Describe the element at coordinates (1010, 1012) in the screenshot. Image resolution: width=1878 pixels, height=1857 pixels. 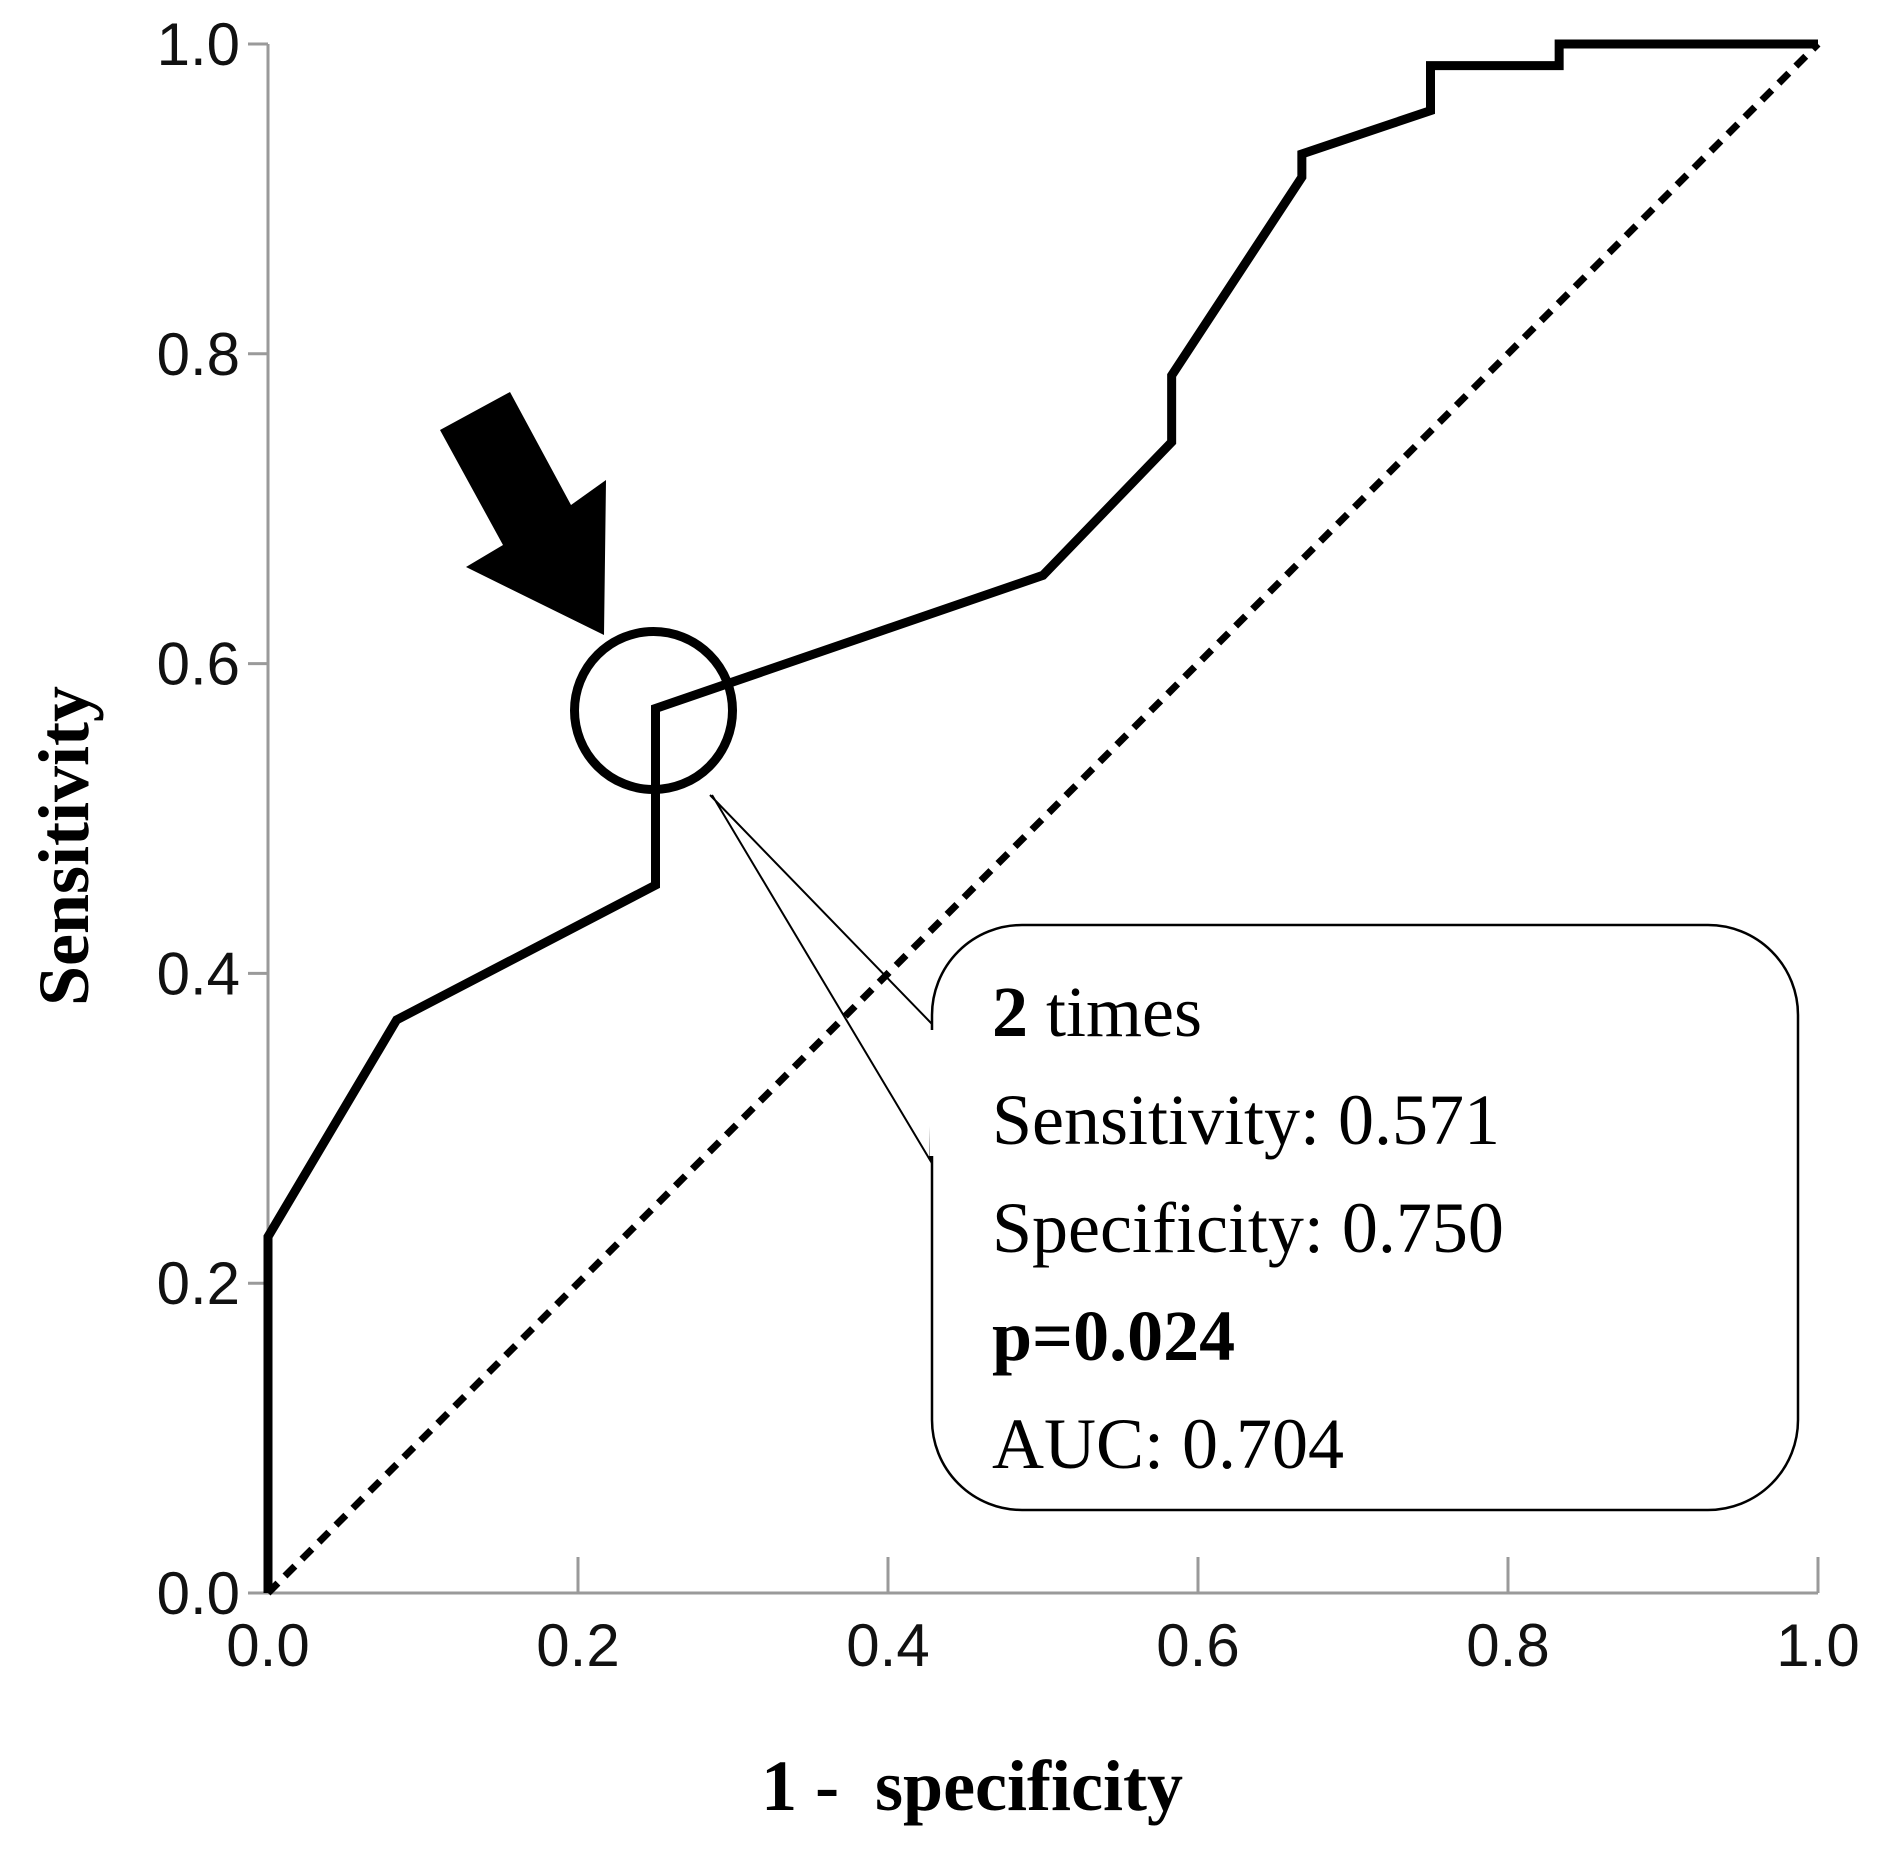
I see `callout-count-number: 2` at that location.